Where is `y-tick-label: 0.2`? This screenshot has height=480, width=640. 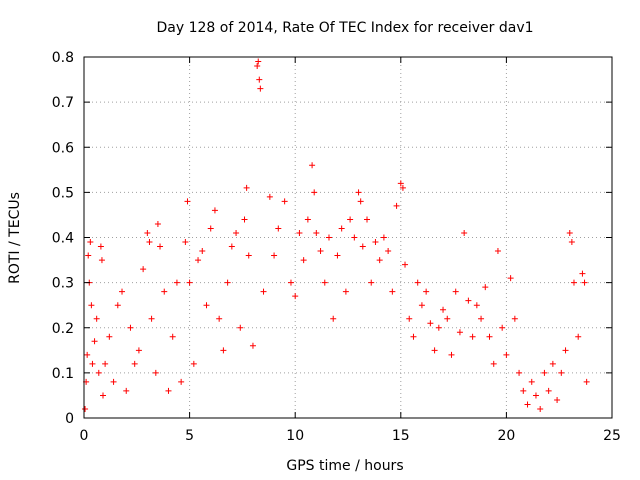
y-tick-label: 0.2 is located at coordinates (63, 329).